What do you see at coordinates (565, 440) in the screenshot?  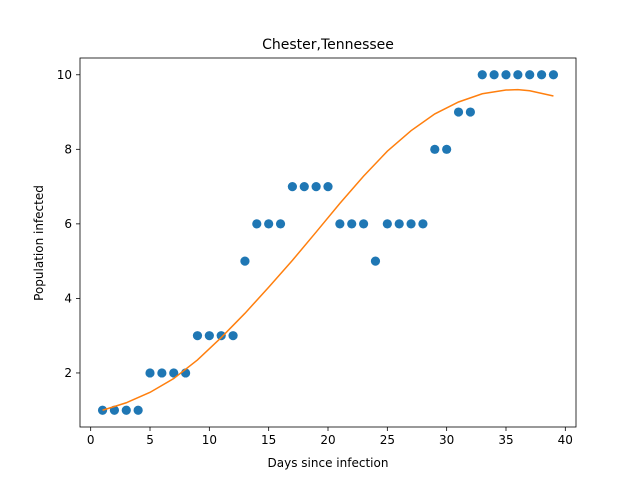 I see `x-tick-label: 40` at bounding box center [565, 440].